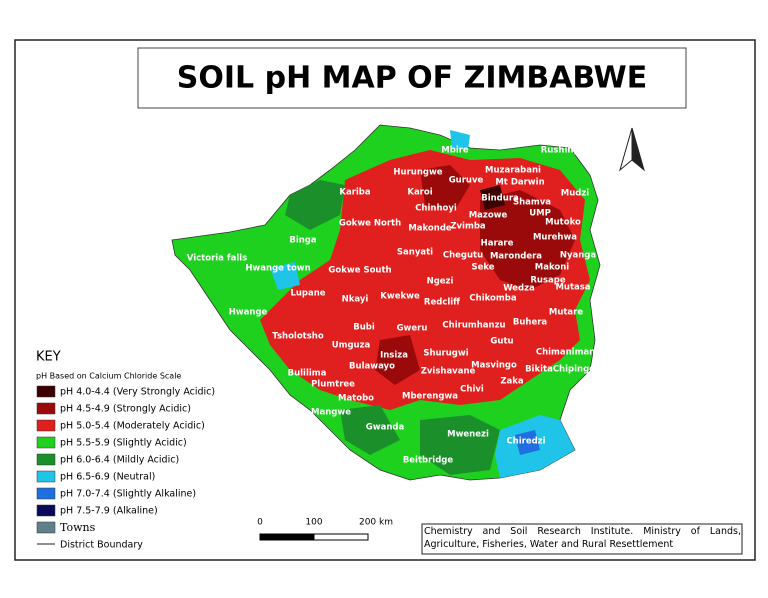 The width and height of the screenshot is (768, 598). Describe the element at coordinates (260, 523) in the screenshot. I see `scale-label: 0` at that location.